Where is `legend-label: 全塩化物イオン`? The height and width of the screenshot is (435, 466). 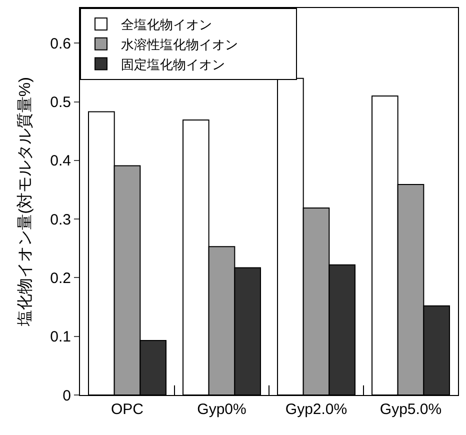 legend-label: 全塩化物イオン is located at coordinates (166, 24).